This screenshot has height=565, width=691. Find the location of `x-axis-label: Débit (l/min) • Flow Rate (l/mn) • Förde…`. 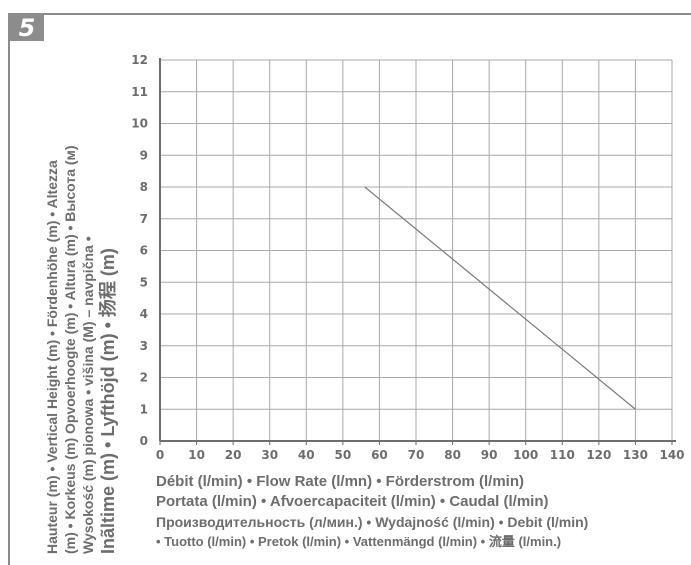

x-axis-label: Débit (l/min) • Flow Rate (l/mn) • Förde… is located at coordinates (421, 512).